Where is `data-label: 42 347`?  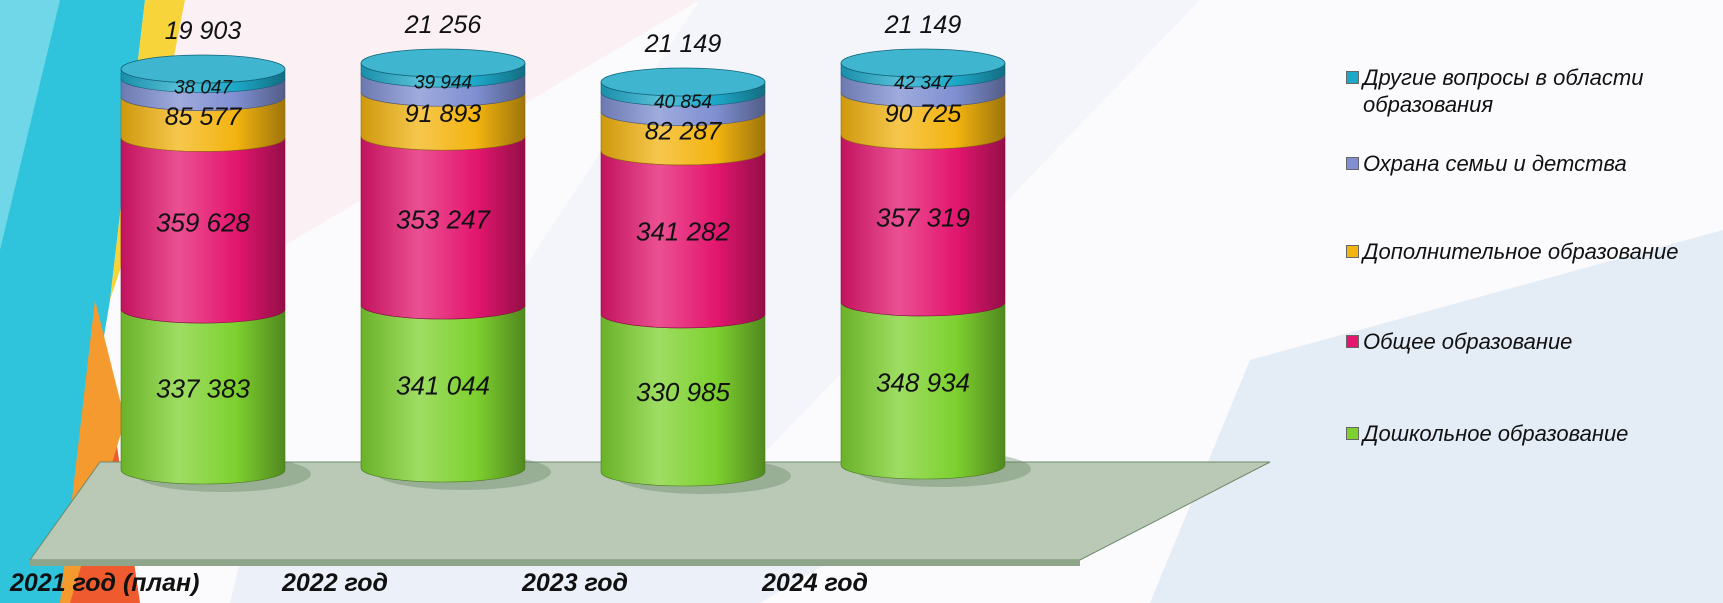
data-label: 42 347 is located at coordinates (924, 83).